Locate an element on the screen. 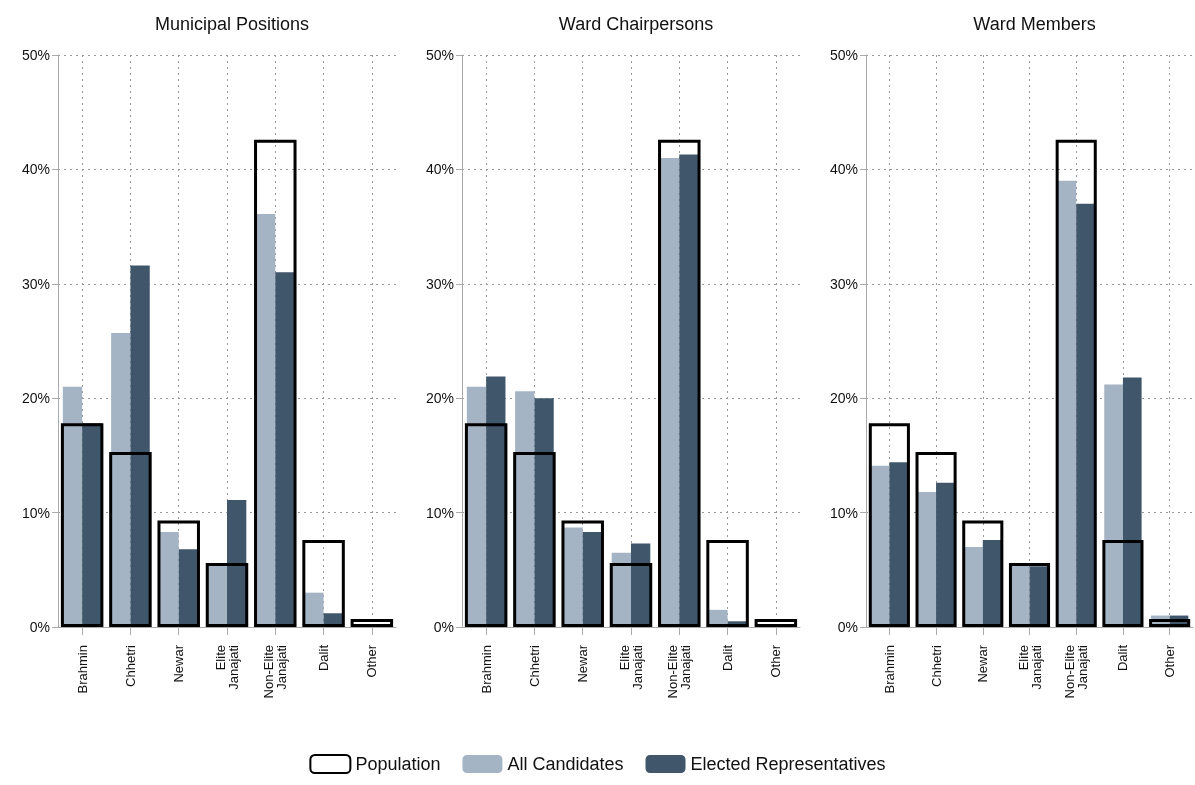 The height and width of the screenshot is (785, 1195). legend-label: Elected Representatives is located at coordinates (788, 764).